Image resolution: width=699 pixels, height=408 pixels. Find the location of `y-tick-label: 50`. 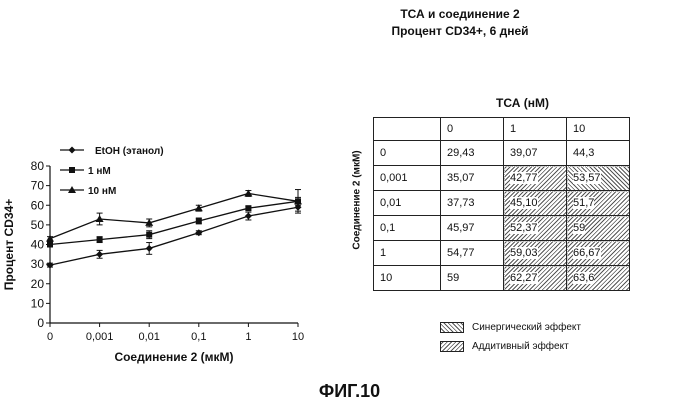

y-tick-label: 50 is located at coordinates (38, 225).